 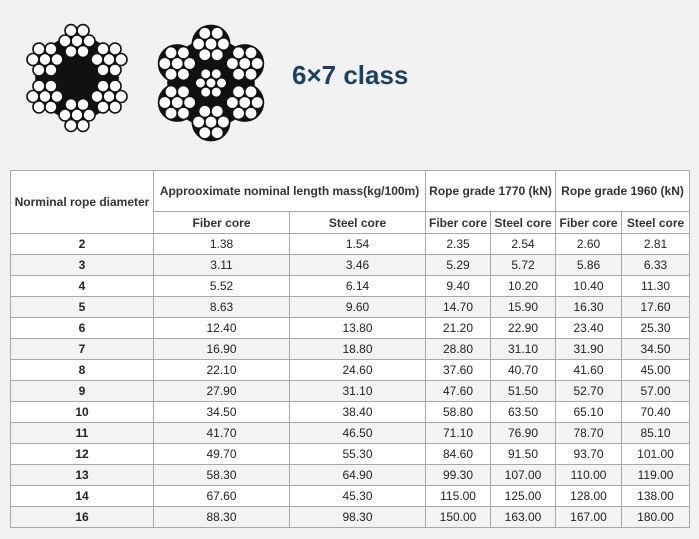 I want to click on cell: 63.50, so click(x=523, y=412).